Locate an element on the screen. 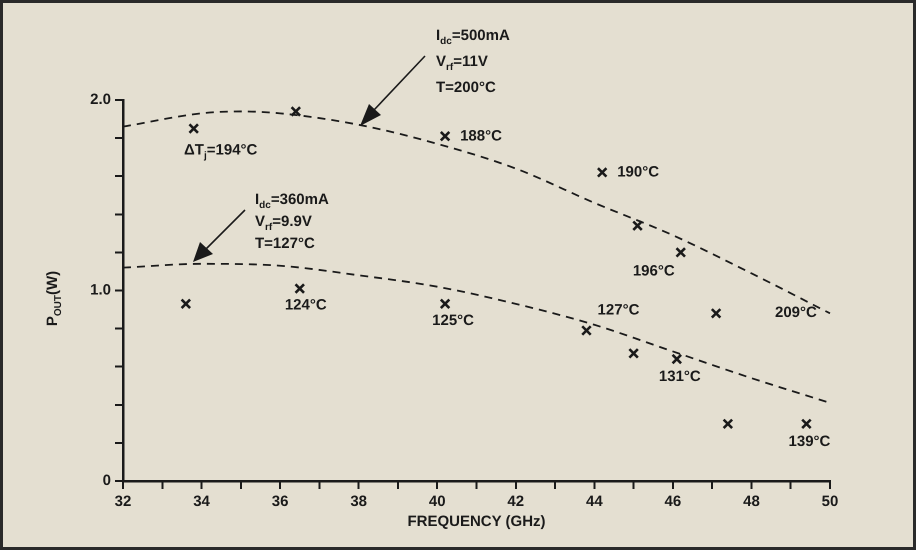  x-tick-label: 48 is located at coordinates (751, 501).